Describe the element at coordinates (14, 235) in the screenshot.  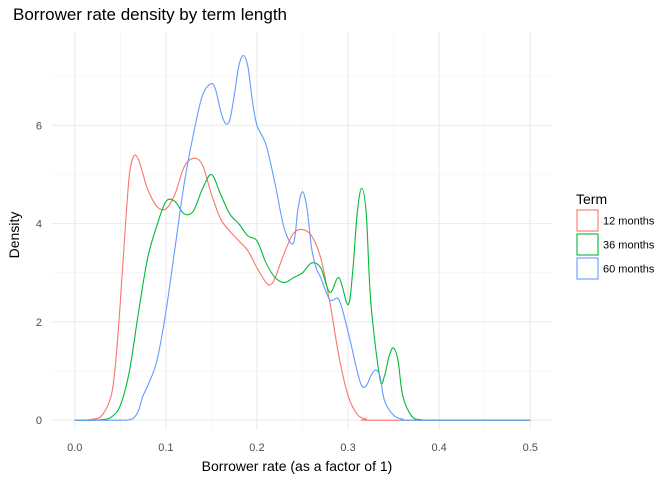
I see `y-axis-label: Density` at that location.